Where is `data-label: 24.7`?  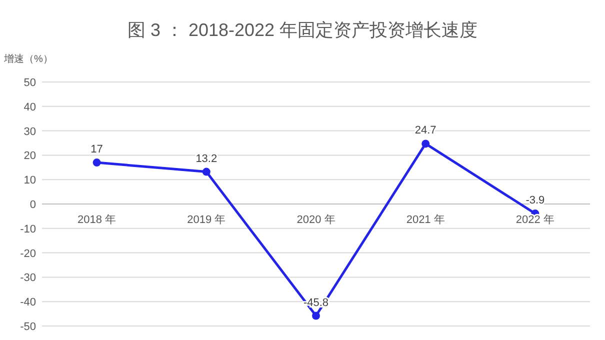
data-label: 24.7 is located at coordinates (425, 130).